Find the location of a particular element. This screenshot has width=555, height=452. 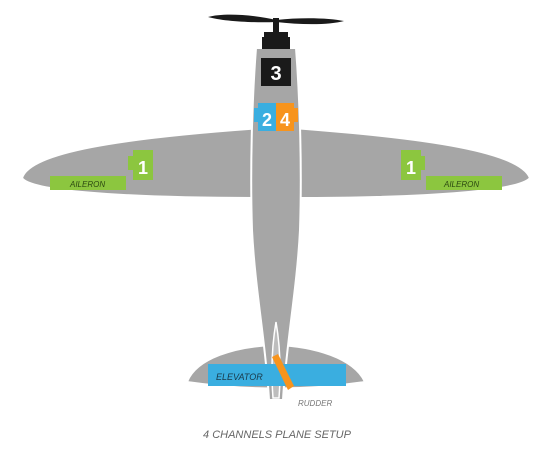

motor-mount is located at coordinates (276, 43).